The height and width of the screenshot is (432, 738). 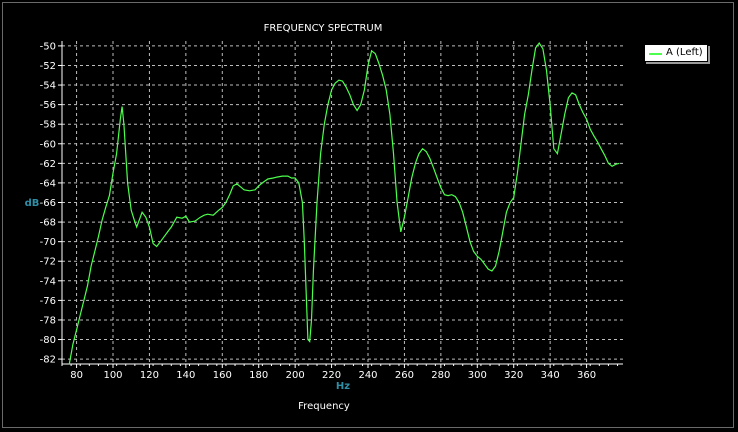 What do you see at coordinates (258, 375) in the screenshot?
I see `x-tick-label: 180` at bounding box center [258, 375].